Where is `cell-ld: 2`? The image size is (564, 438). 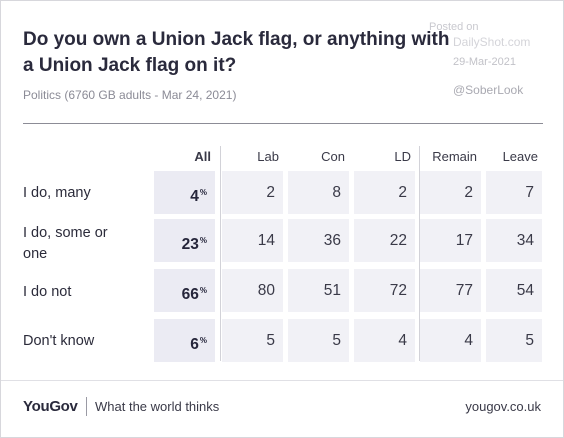
cell-ld: 2 is located at coordinates (384, 192).